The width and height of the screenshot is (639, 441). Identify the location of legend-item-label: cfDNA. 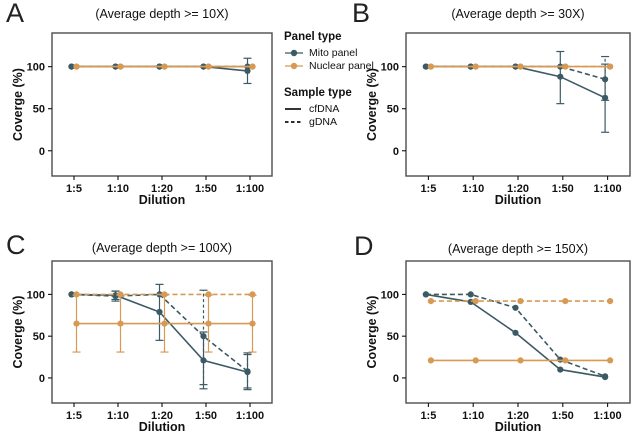
(324, 108).